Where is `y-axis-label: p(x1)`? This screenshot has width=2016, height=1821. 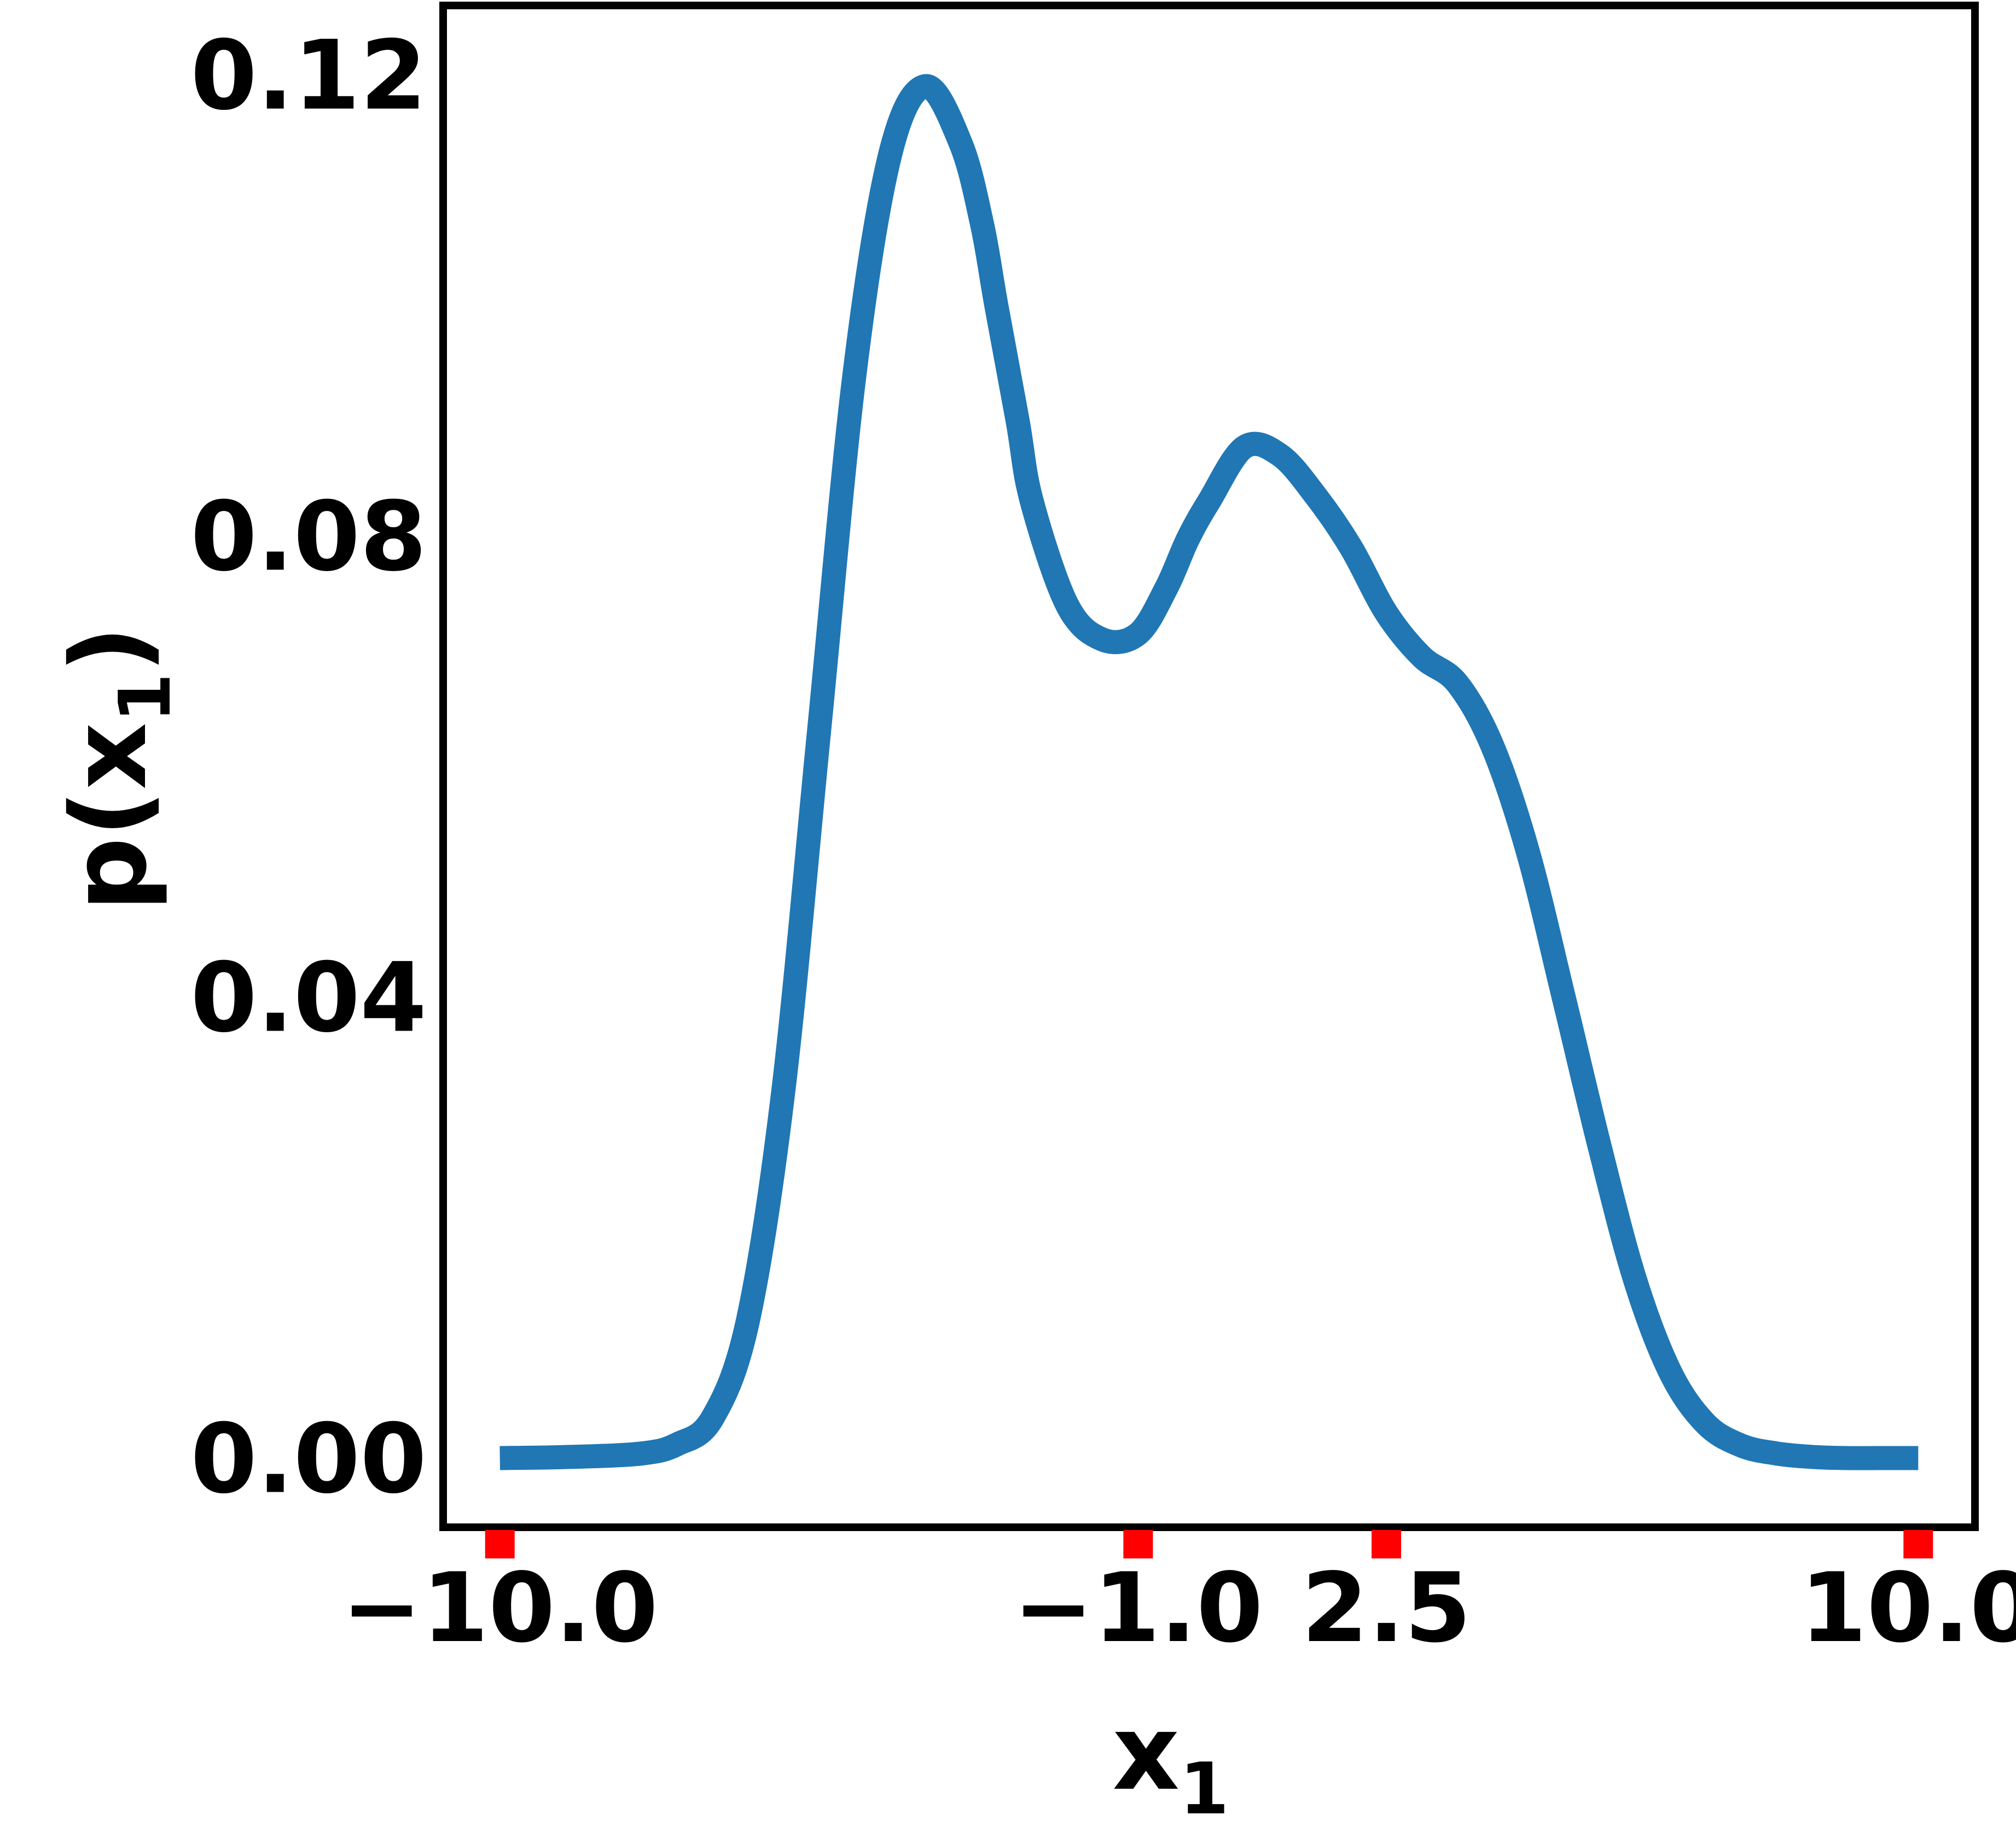 y-axis-label: p(x1) is located at coordinates (118, 769).